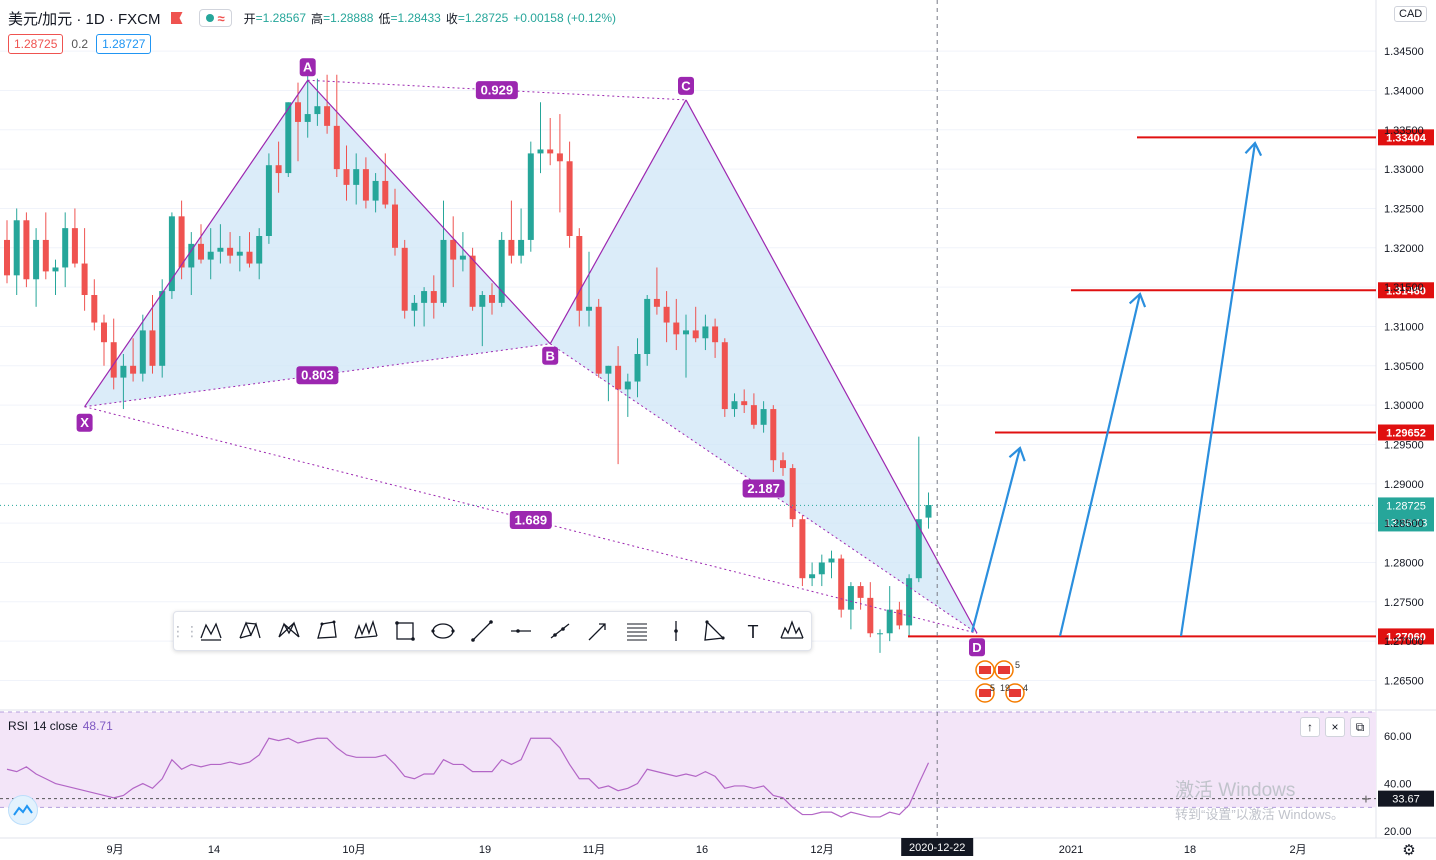 This screenshot has width=1436, height=860. Describe the element at coordinates (1406, 514) in the screenshot. I see `last-price-badge-bg` at that location.